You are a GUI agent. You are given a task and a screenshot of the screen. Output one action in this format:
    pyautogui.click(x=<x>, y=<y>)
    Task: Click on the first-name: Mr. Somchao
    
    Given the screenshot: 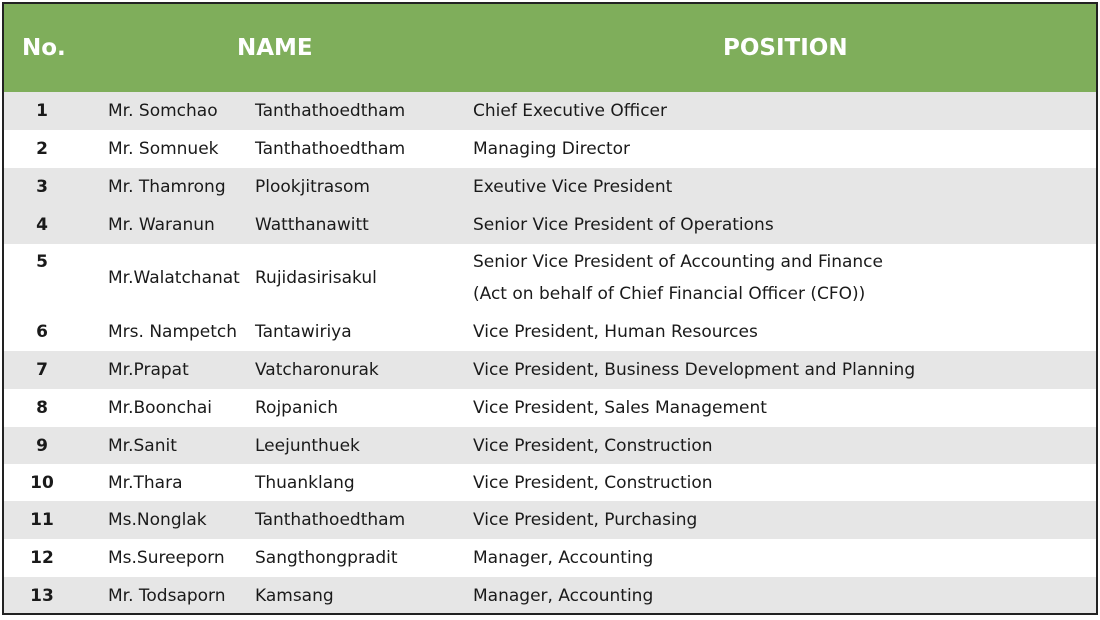 What is the action you would take?
    pyautogui.click(x=163, y=111)
    